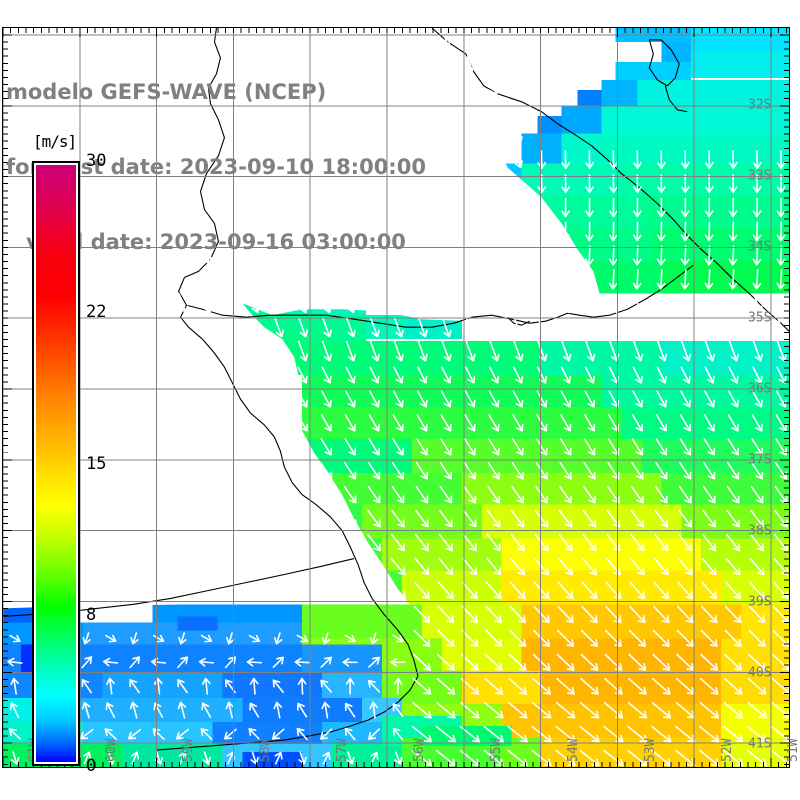 The height and width of the screenshot is (800, 800). I want to click on colorbar-tick-0: 0, so click(91, 766).